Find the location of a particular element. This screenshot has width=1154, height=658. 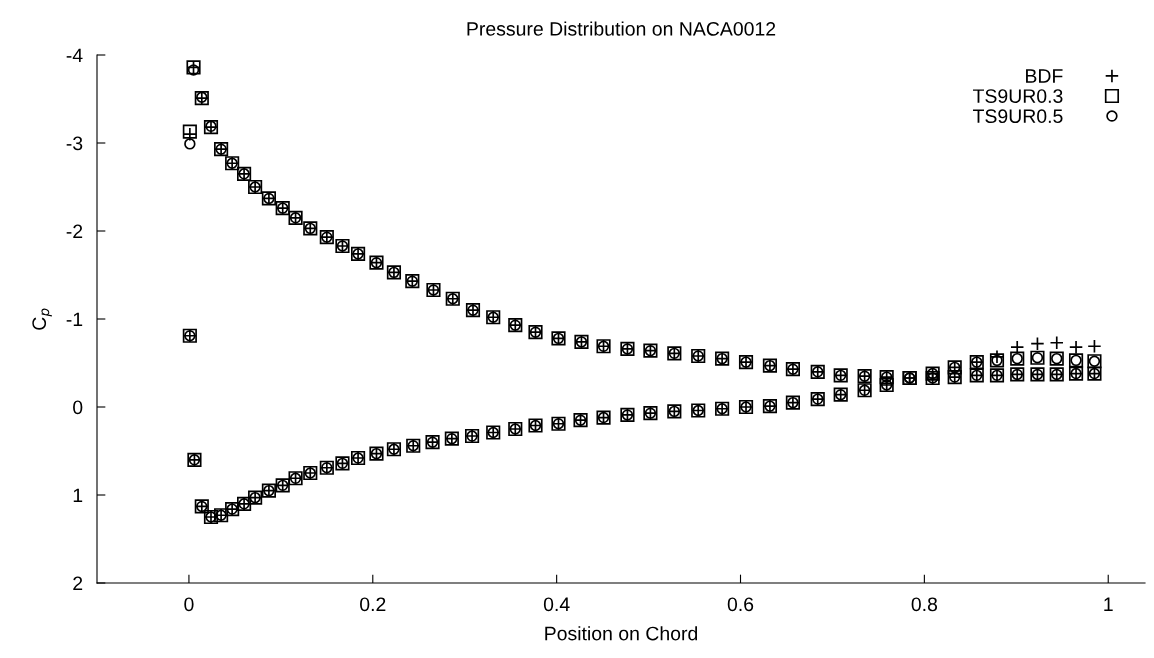

legend-label: TS9UR0.3 is located at coordinates (1018, 96).